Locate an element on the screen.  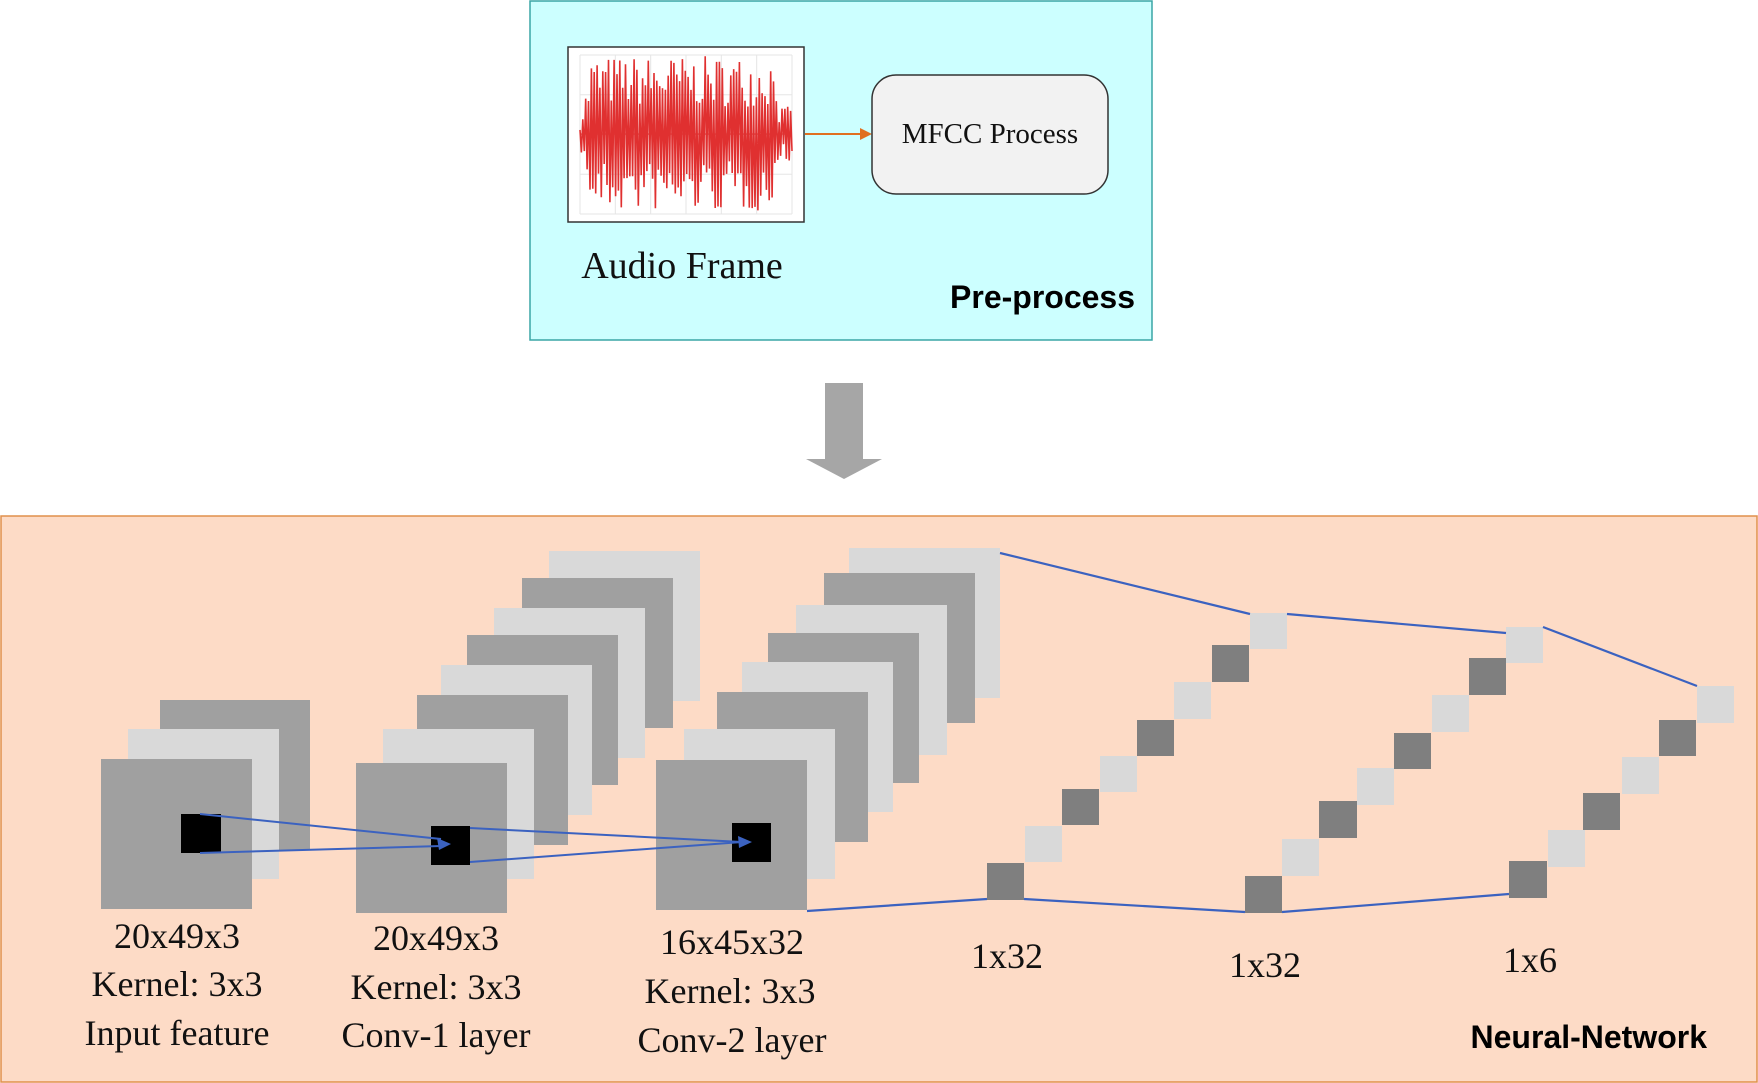
dense-layer-2-cells is located at coordinates (1394, 770).